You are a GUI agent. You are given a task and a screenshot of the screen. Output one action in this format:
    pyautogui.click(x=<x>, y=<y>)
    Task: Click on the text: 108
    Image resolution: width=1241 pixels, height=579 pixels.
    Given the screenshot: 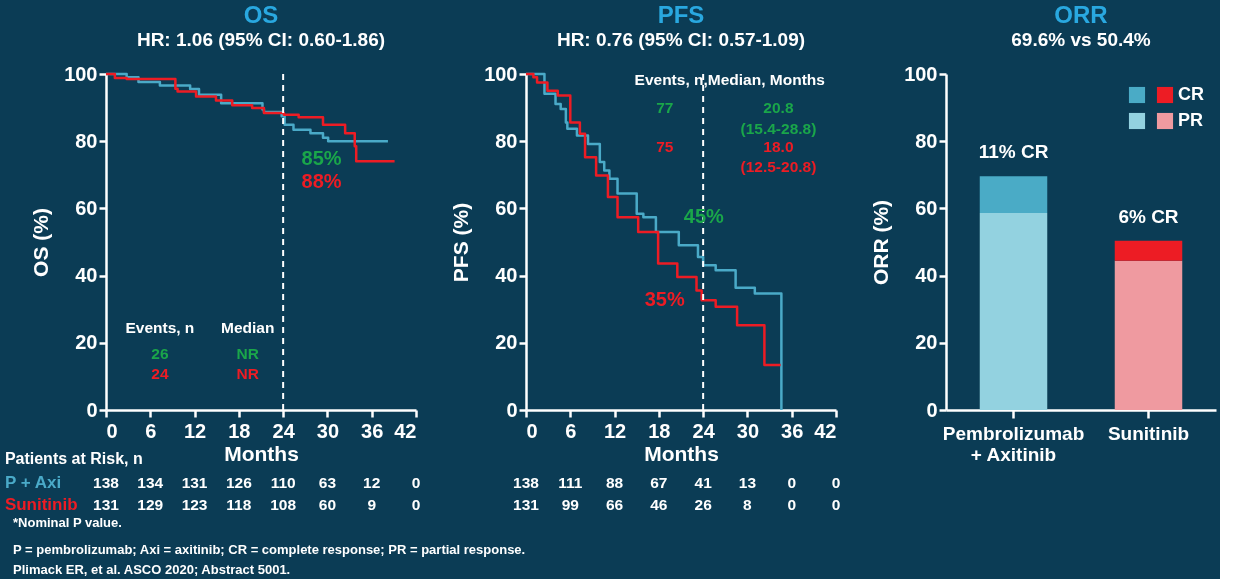 What is the action you would take?
    pyautogui.click(x=283, y=505)
    